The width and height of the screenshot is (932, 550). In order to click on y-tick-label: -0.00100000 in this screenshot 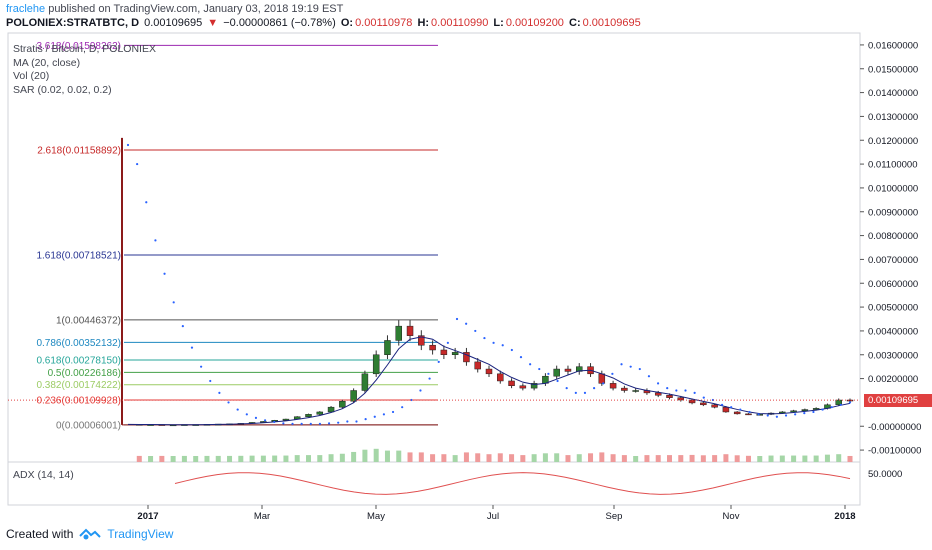, I will do `click(894, 451)`.